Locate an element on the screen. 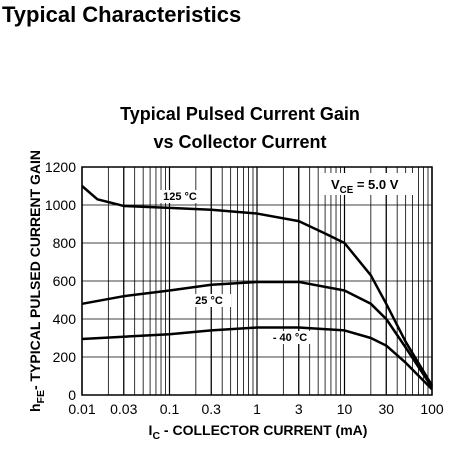  x-axis-label-sub: C is located at coordinates (156, 436).